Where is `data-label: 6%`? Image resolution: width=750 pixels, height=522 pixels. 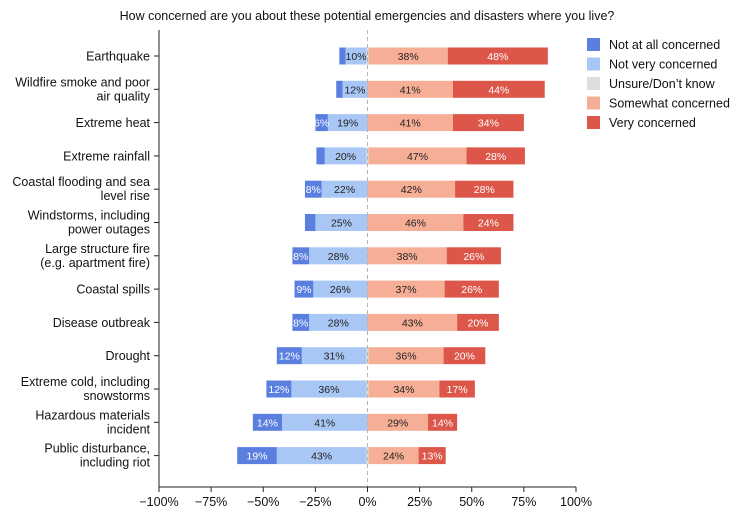 data-label: 6% is located at coordinates (321, 124).